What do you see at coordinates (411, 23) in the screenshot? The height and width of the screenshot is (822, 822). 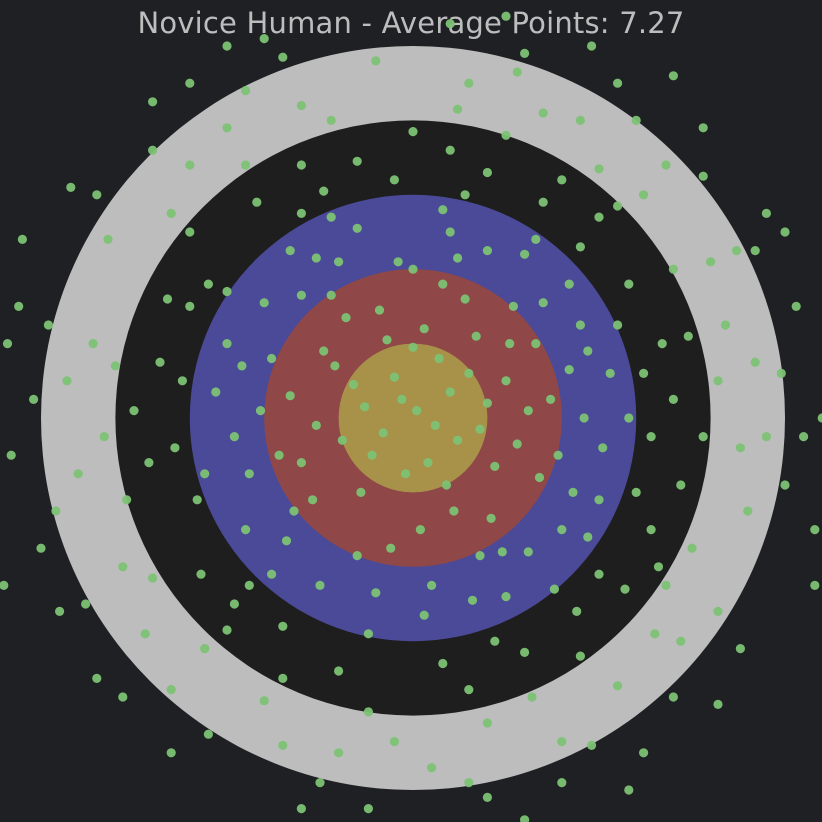 I see `chart-title: Novice Human - Average Points: 7.27` at bounding box center [411, 23].